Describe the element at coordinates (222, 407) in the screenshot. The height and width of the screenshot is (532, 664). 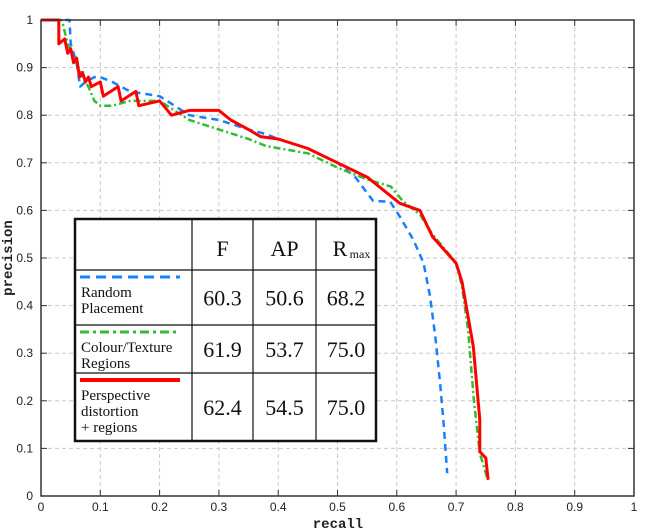
I see `cell-f: 62.4` at that location.